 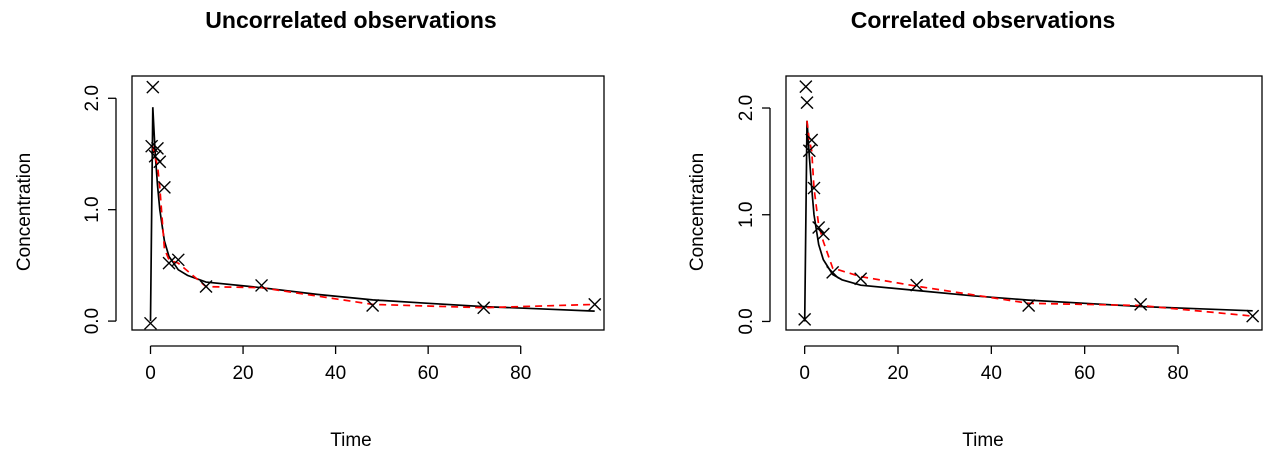 I want to click on chart-title: Correlated observations, so click(x=983, y=20).